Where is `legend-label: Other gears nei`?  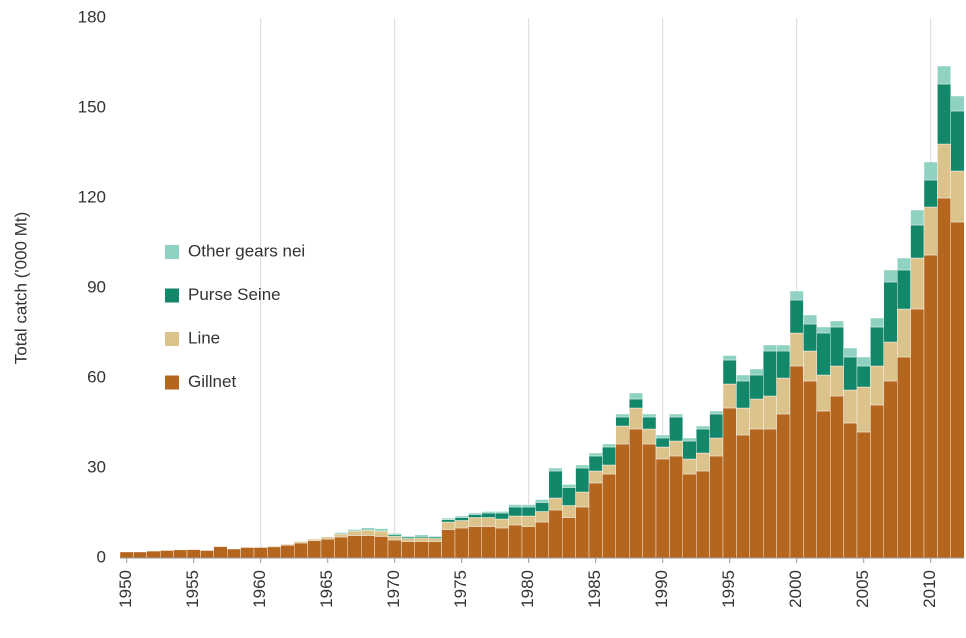 legend-label: Other gears nei is located at coordinates (246, 250).